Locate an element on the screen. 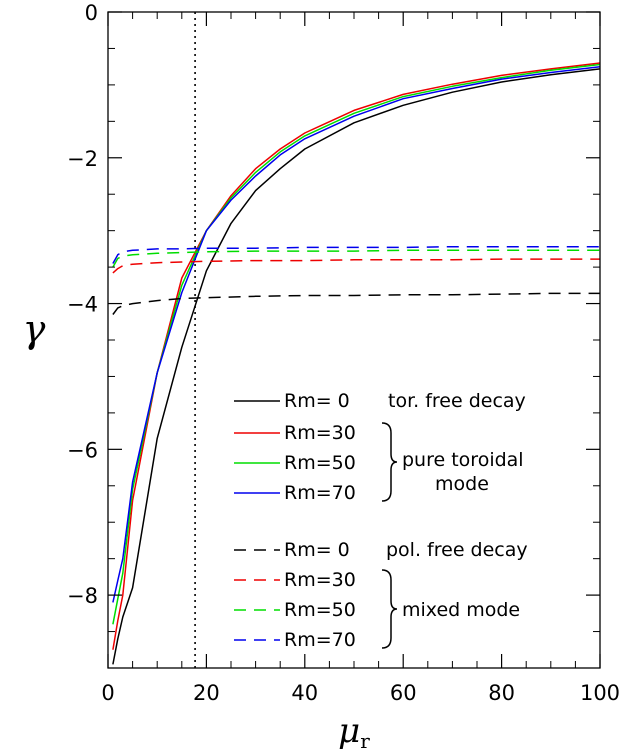 This screenshot has height=753, width=624. x-tick-label: 100 is located at coordinates (600, 693).